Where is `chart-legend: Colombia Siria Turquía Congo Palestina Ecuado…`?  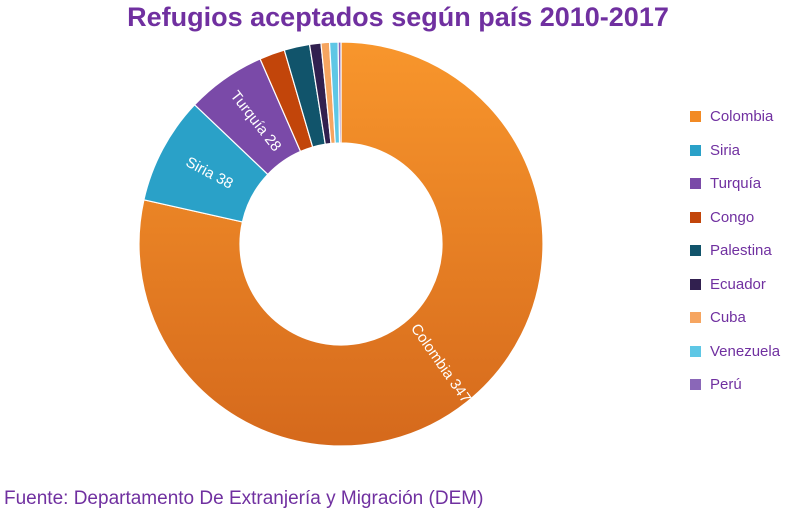
chart-legend: Colombia Siria Turquía Congo Palestina Ecuado… is located at coordinates (735, 251).